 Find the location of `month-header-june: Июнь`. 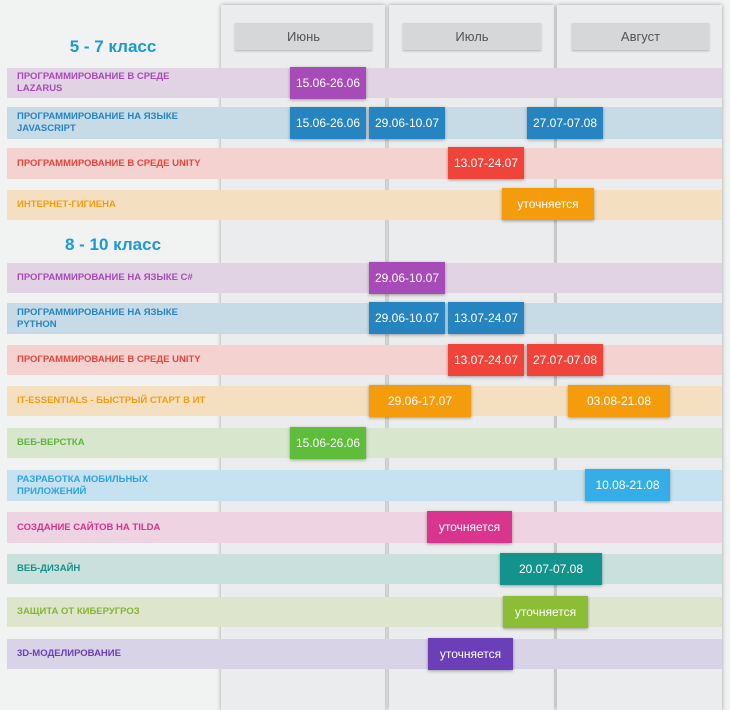

month-header-june: Июнь is located at coordinates (303, 36).